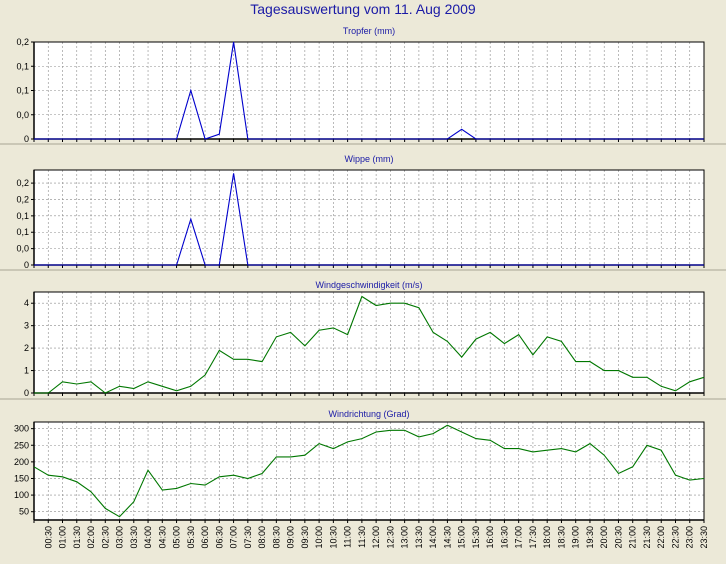 Image resolution: width=726 pixels, height=564 pixels. Describe the element at coordinates (77, 537) in the screenshot. I see `x-tick-label: 01:30` at that location.